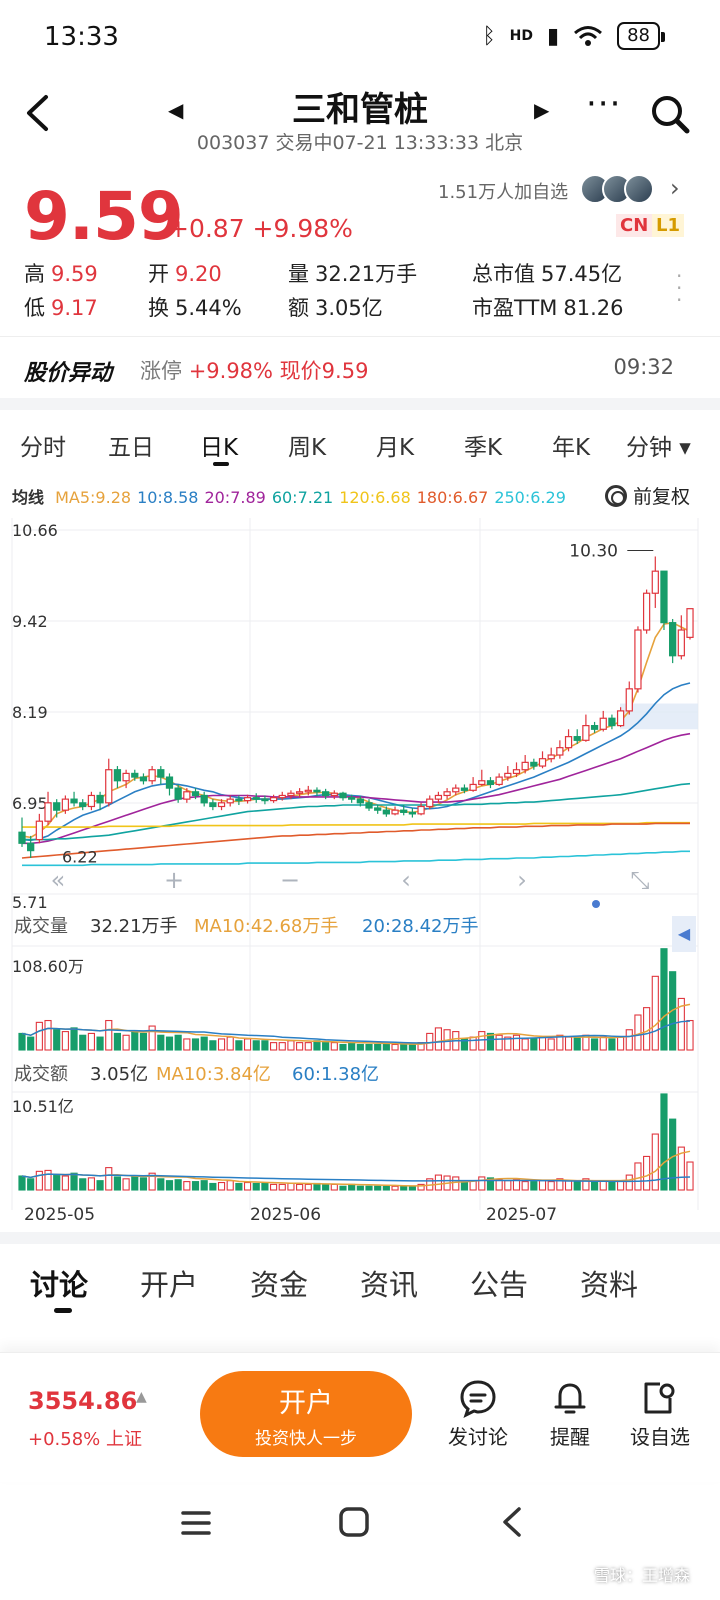  Describe the element at coordinates (306, 1414) in the screenshot. I see `open-account-button: 开户 投资快人一步` at that location.